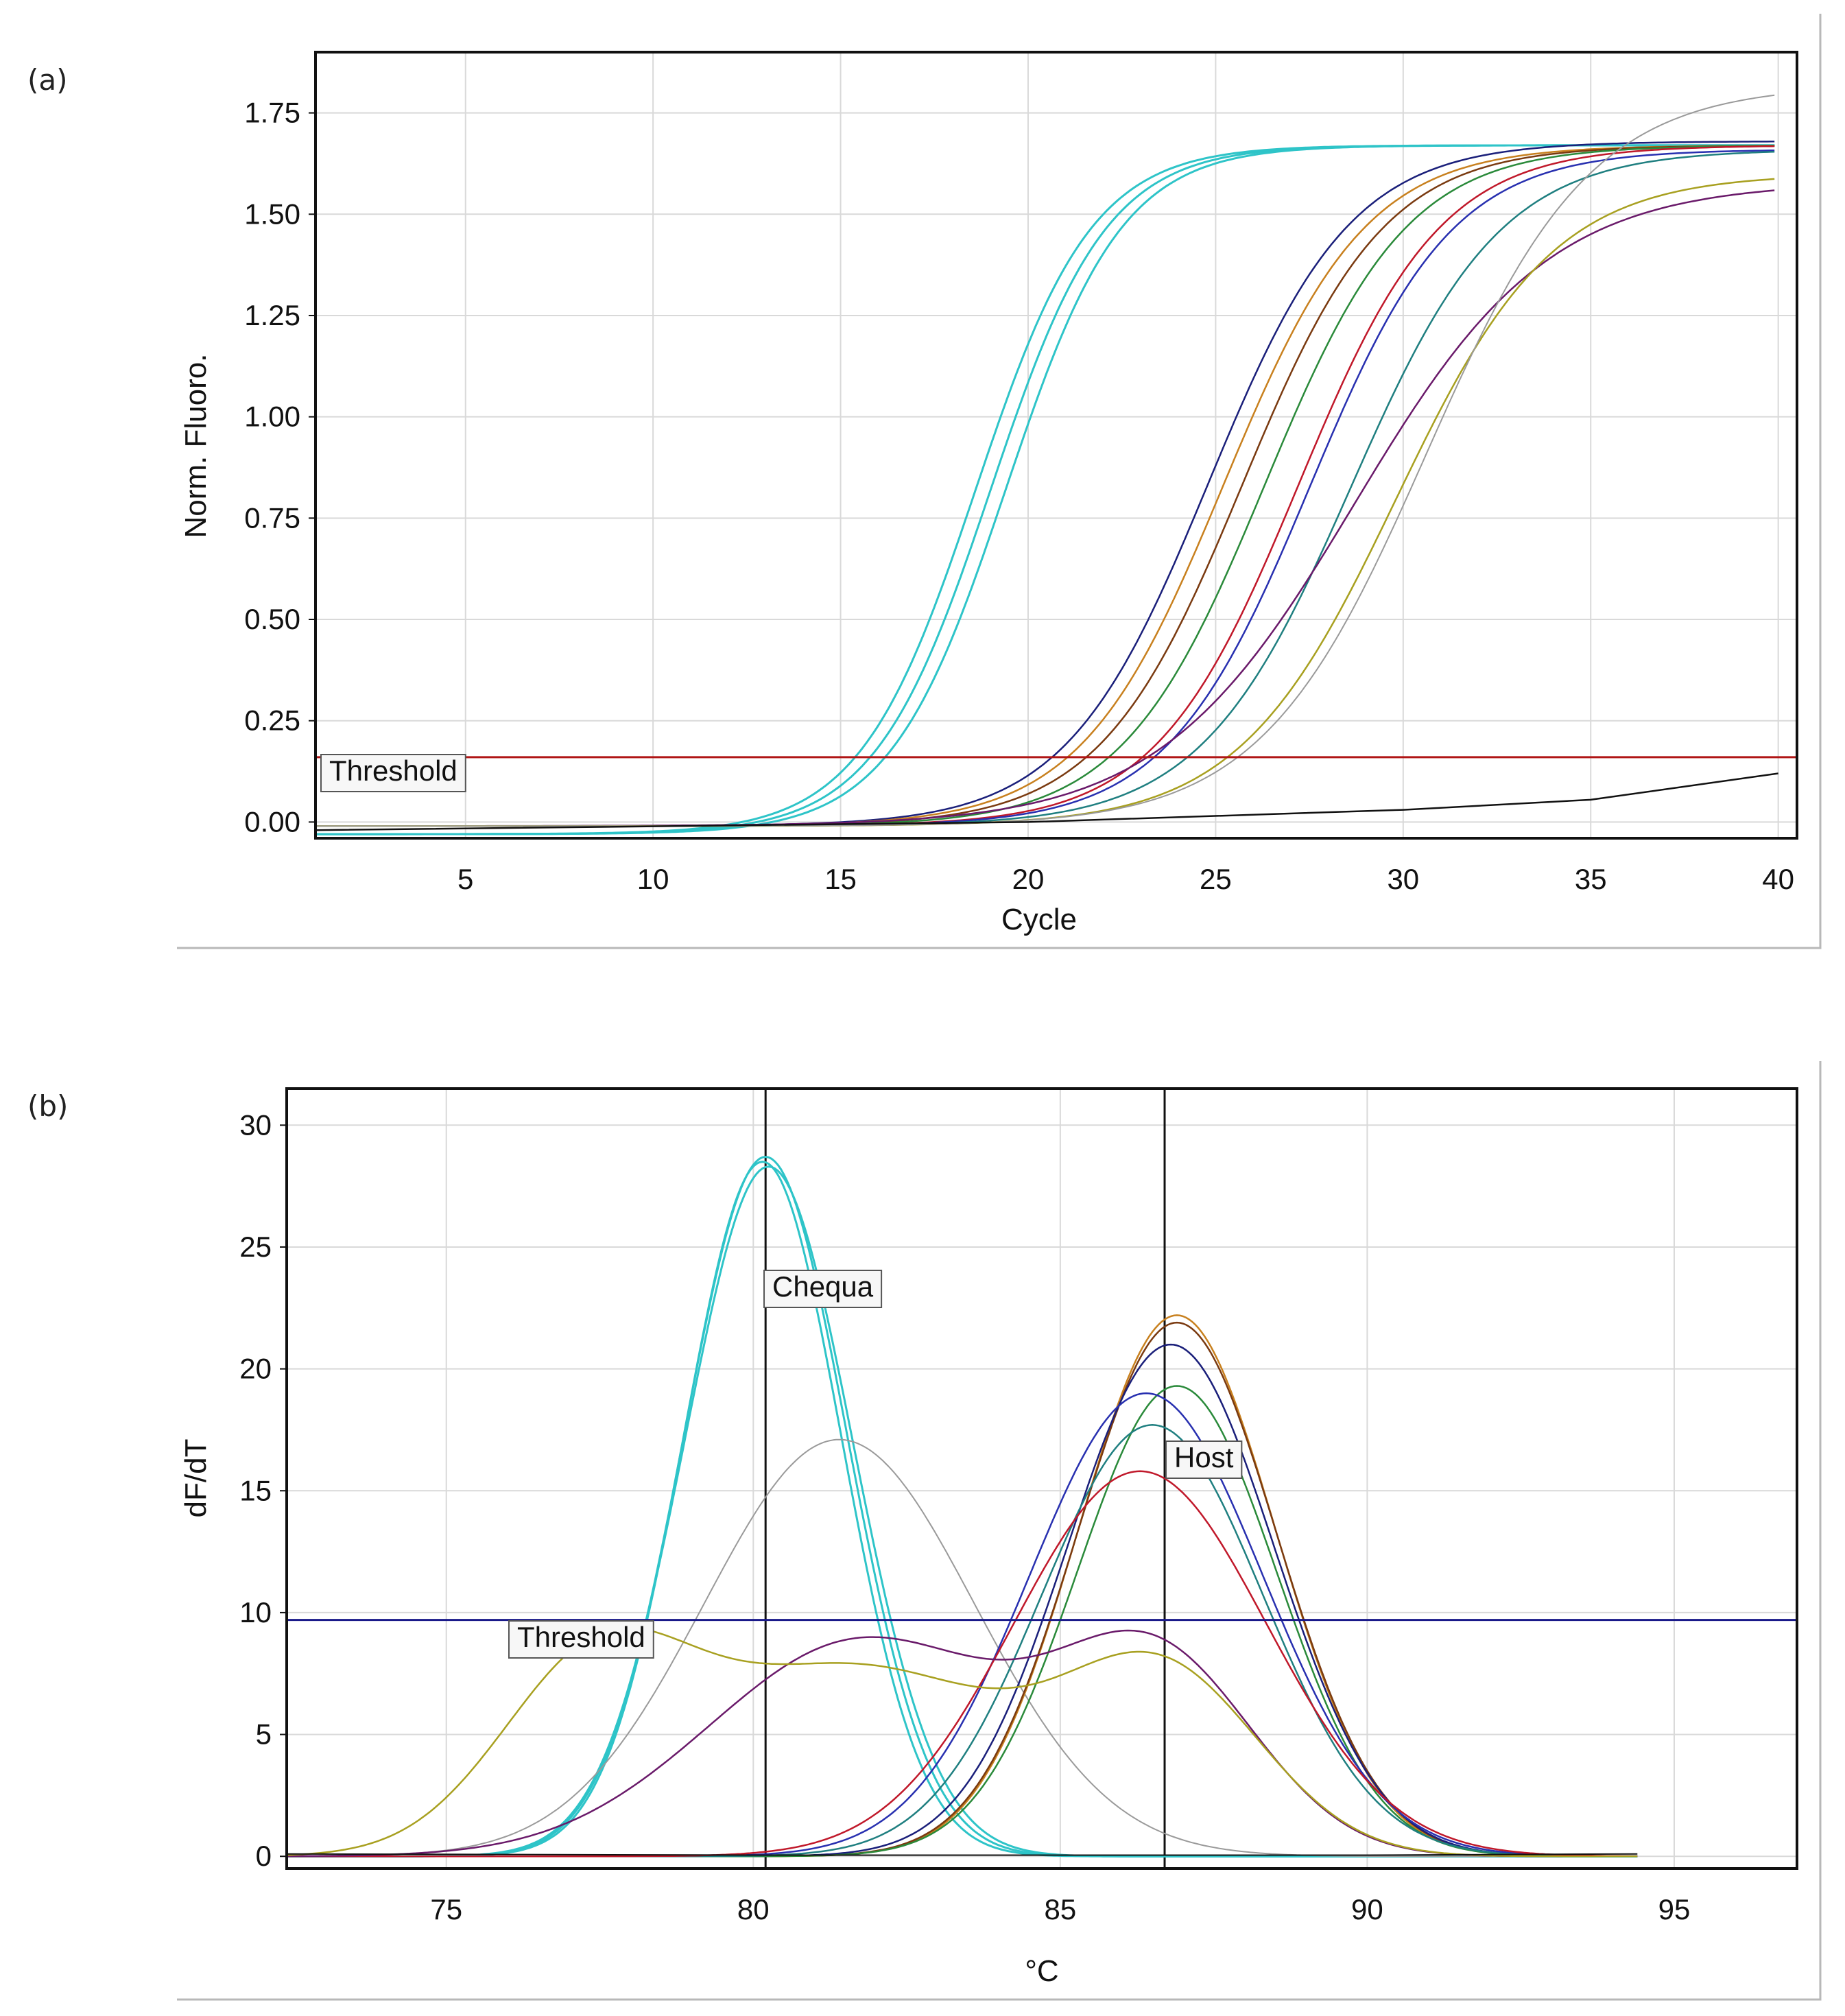  Describe the element at coordinates (272, 417) in the screenshot. I see `y-tick-label: 1.00` at that location.